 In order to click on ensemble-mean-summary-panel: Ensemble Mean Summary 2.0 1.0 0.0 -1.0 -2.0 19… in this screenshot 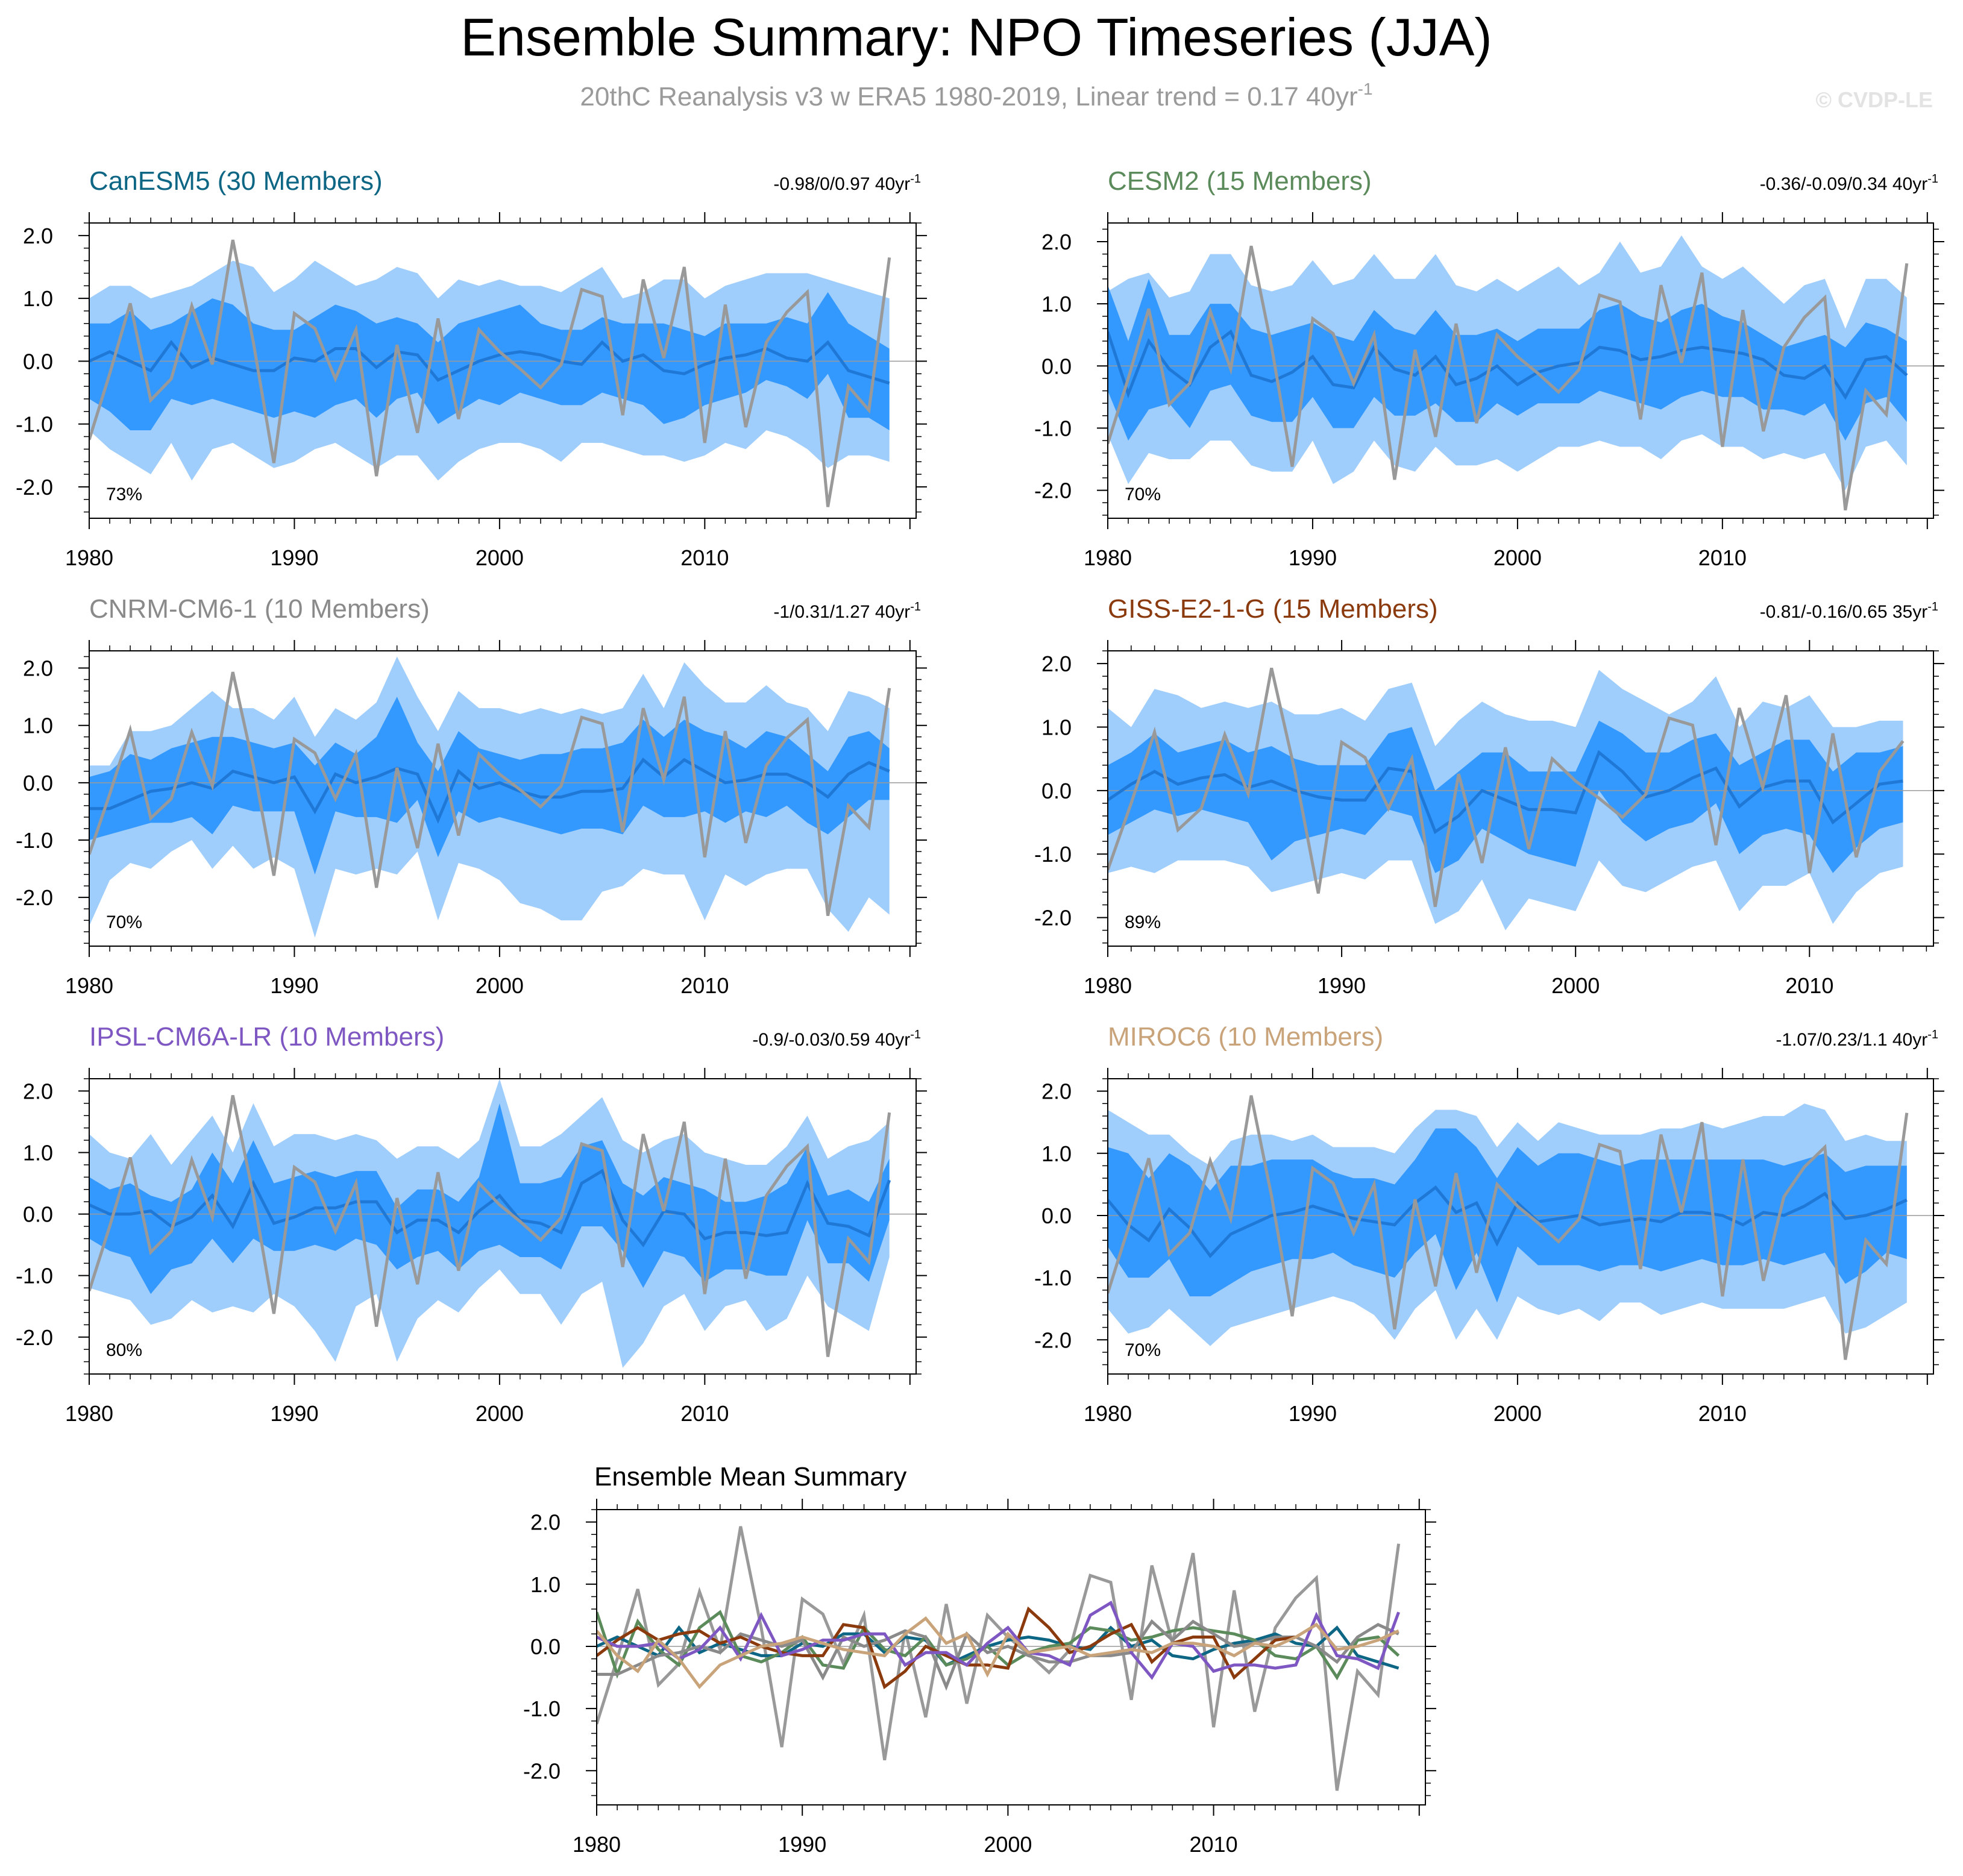, I will do `click(979, 1659)`.